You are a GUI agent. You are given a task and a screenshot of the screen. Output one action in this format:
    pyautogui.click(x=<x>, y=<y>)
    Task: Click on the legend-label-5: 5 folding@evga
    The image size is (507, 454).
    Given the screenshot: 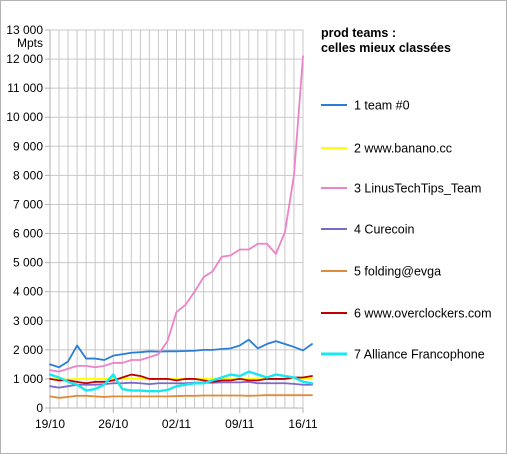 What is the action you would take?
    pyautogui.click(x=397, y=272)
    